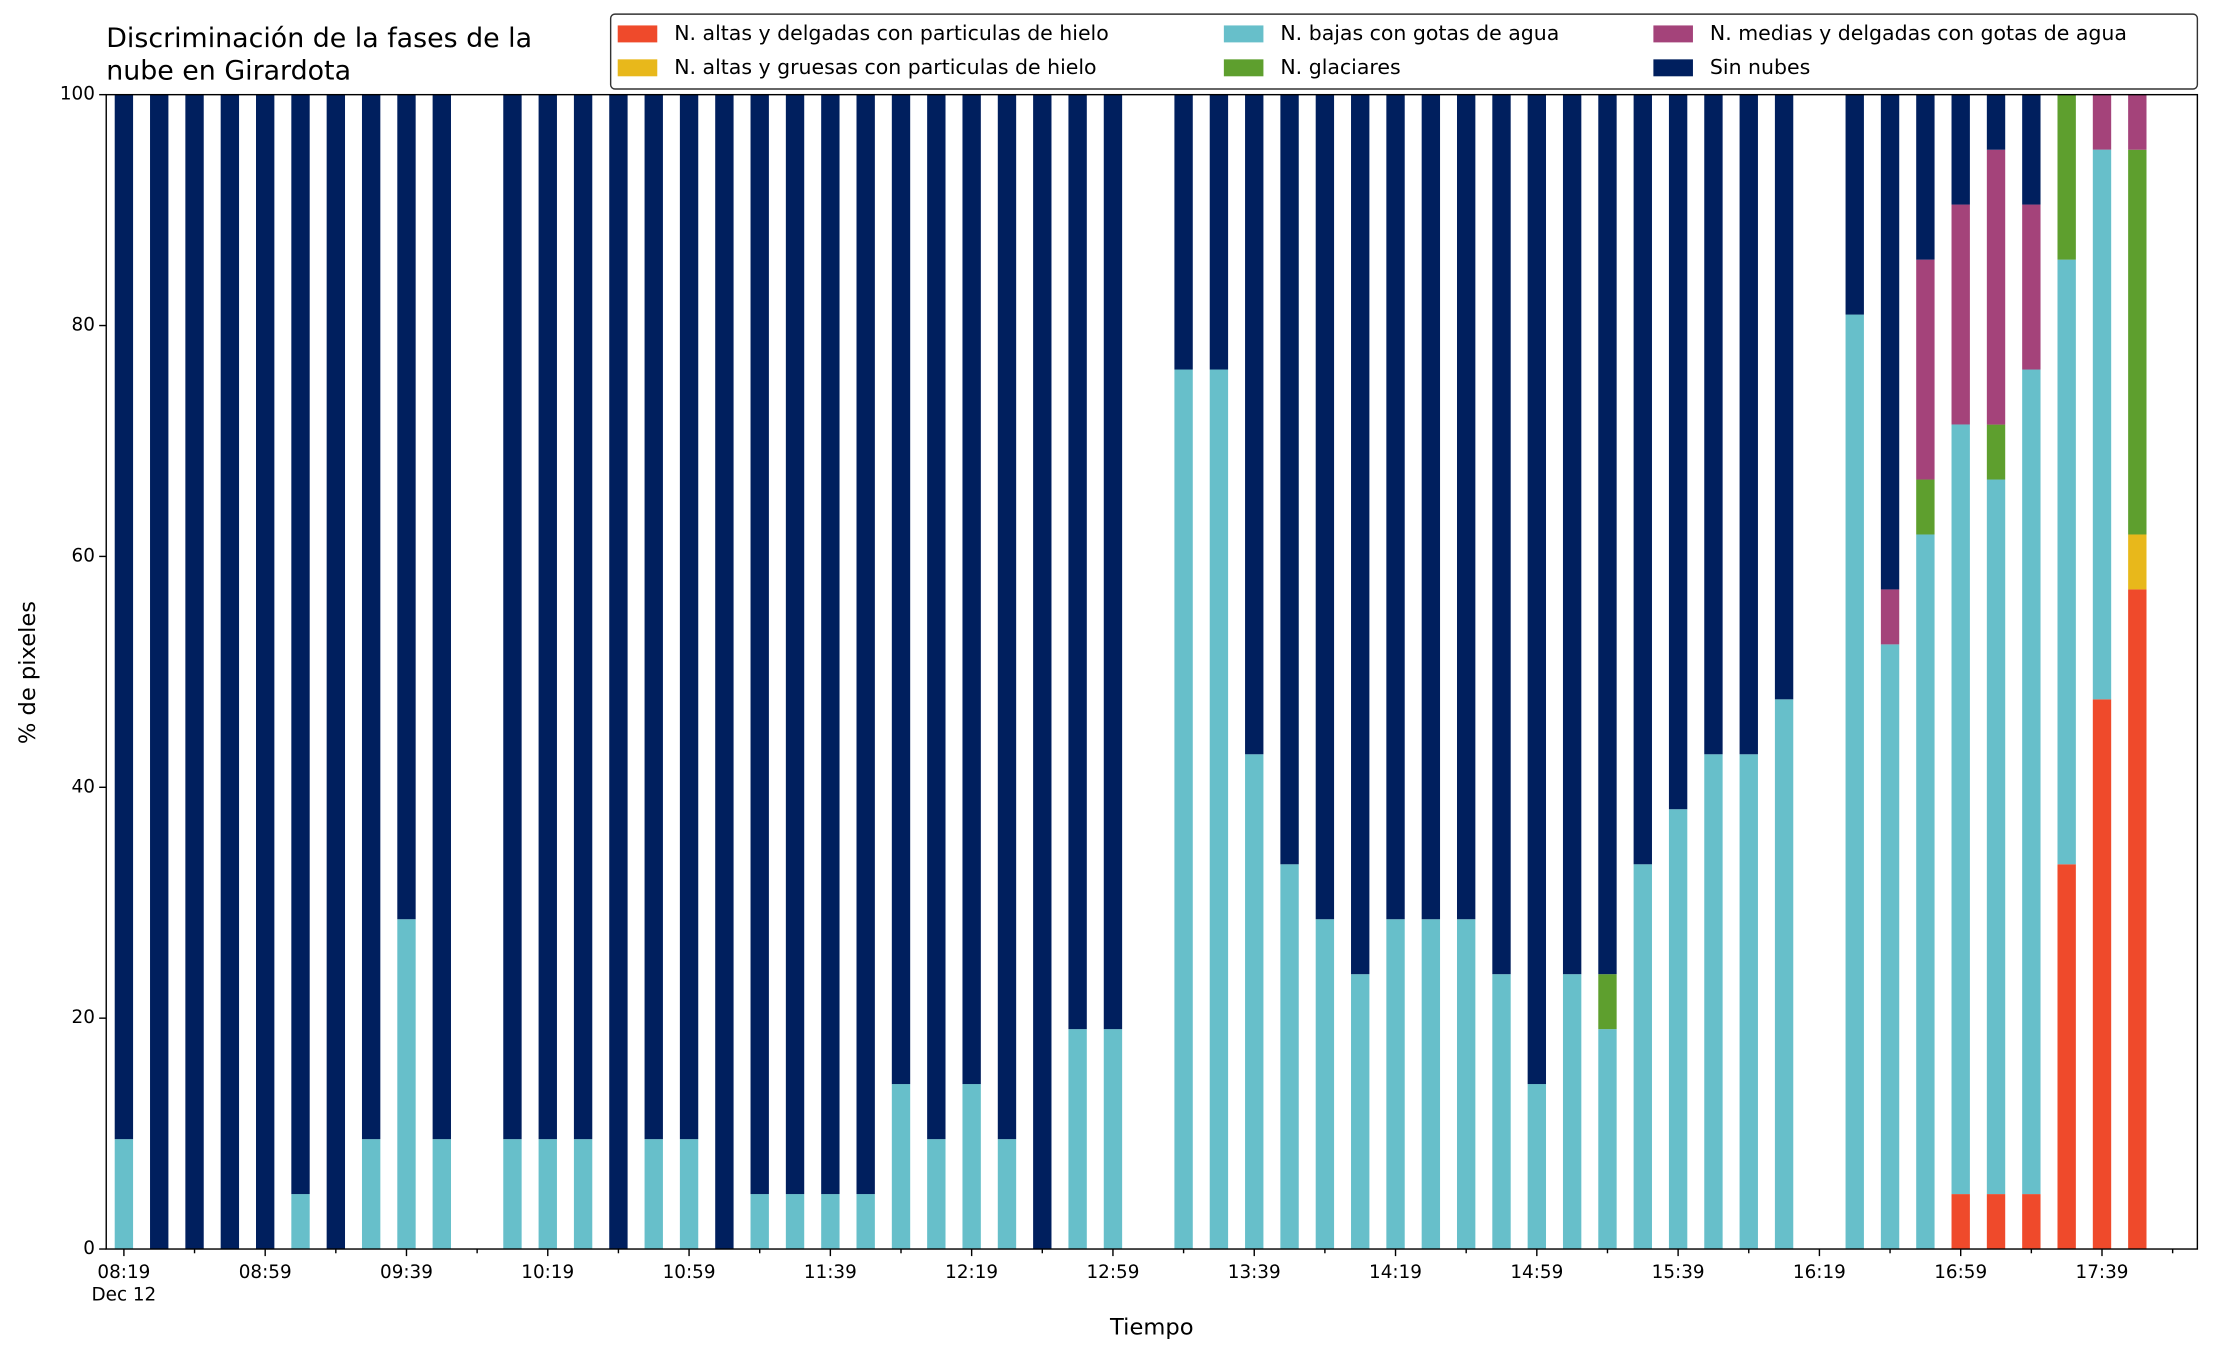  Describe the element at coordinates (971, 1272) in the screenshot. I see `x-tick-label: 12:19` at that location.